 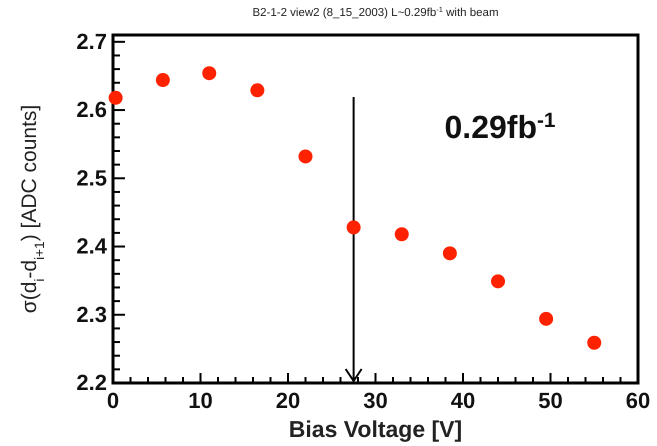 I want to click on x-tick-label: 10, so click(x=200, y=400).